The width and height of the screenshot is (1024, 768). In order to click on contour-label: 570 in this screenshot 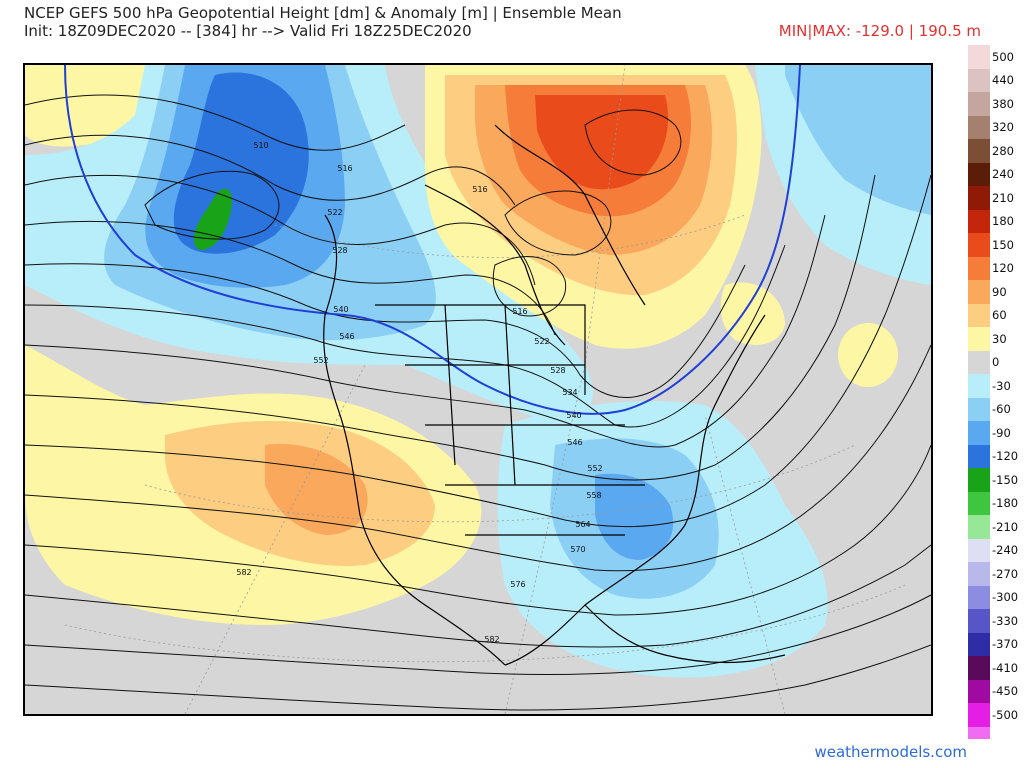, I will do `click(577, 549)`.